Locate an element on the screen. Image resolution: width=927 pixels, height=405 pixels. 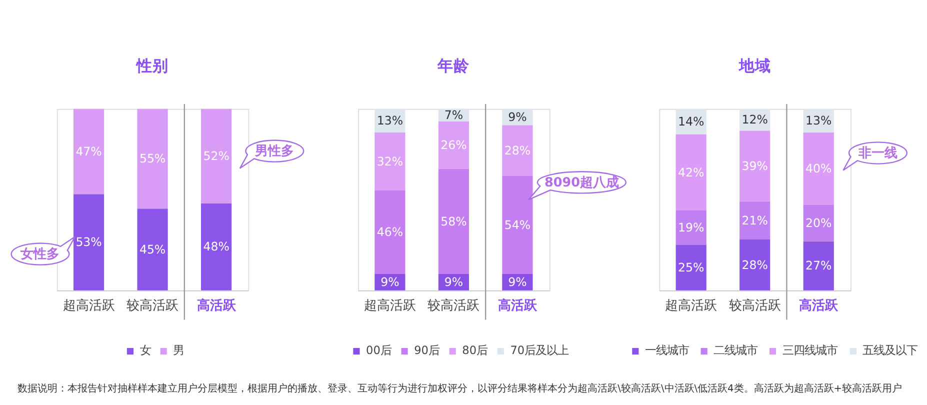
data-label: 54% is located at coordinates (517, 225).